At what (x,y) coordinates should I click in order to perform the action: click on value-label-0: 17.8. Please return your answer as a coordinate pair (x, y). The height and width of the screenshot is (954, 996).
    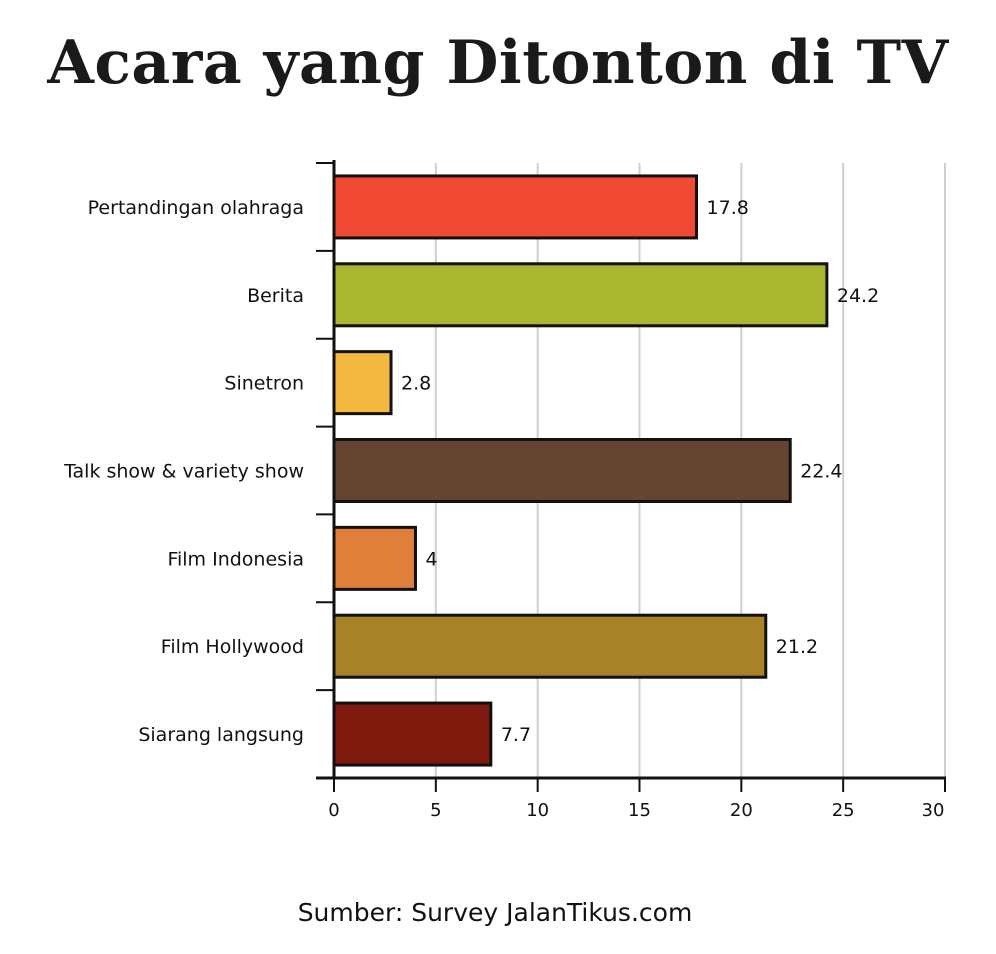
    Looking at the image, I should click on (728, 208).